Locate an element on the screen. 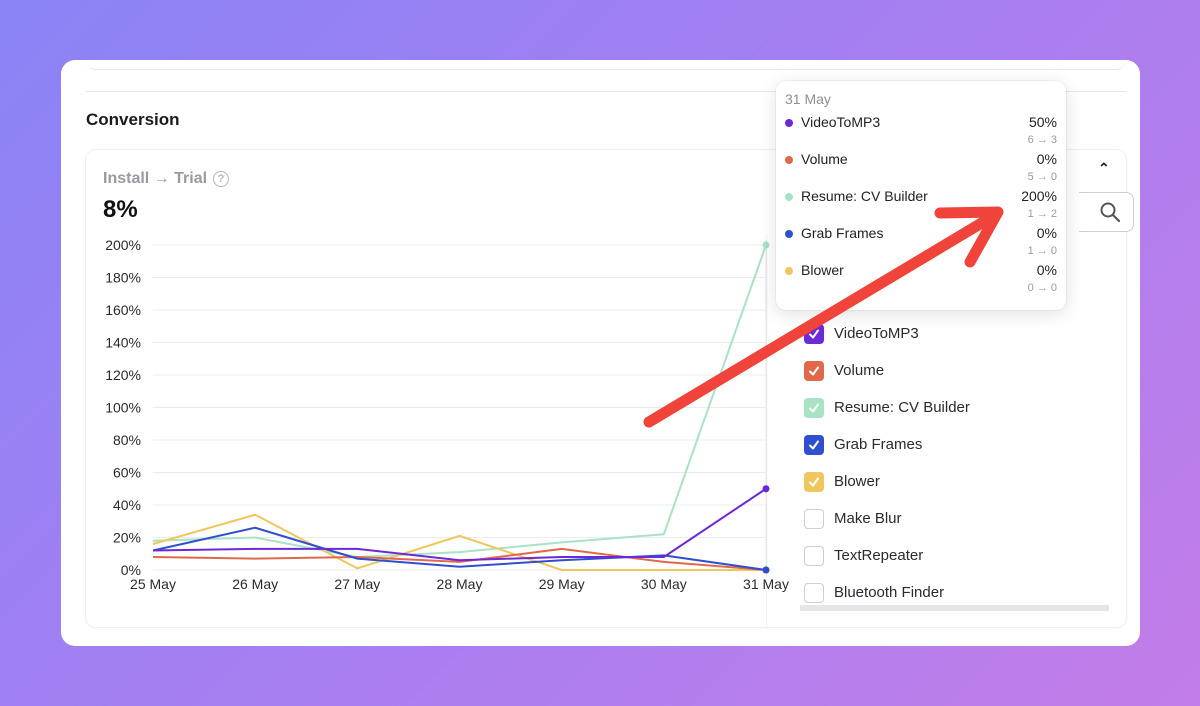 Image resolution: width=1200 pixels, height=706 pixels. y-tick-label: 140% is located at coordinates (123, 343).